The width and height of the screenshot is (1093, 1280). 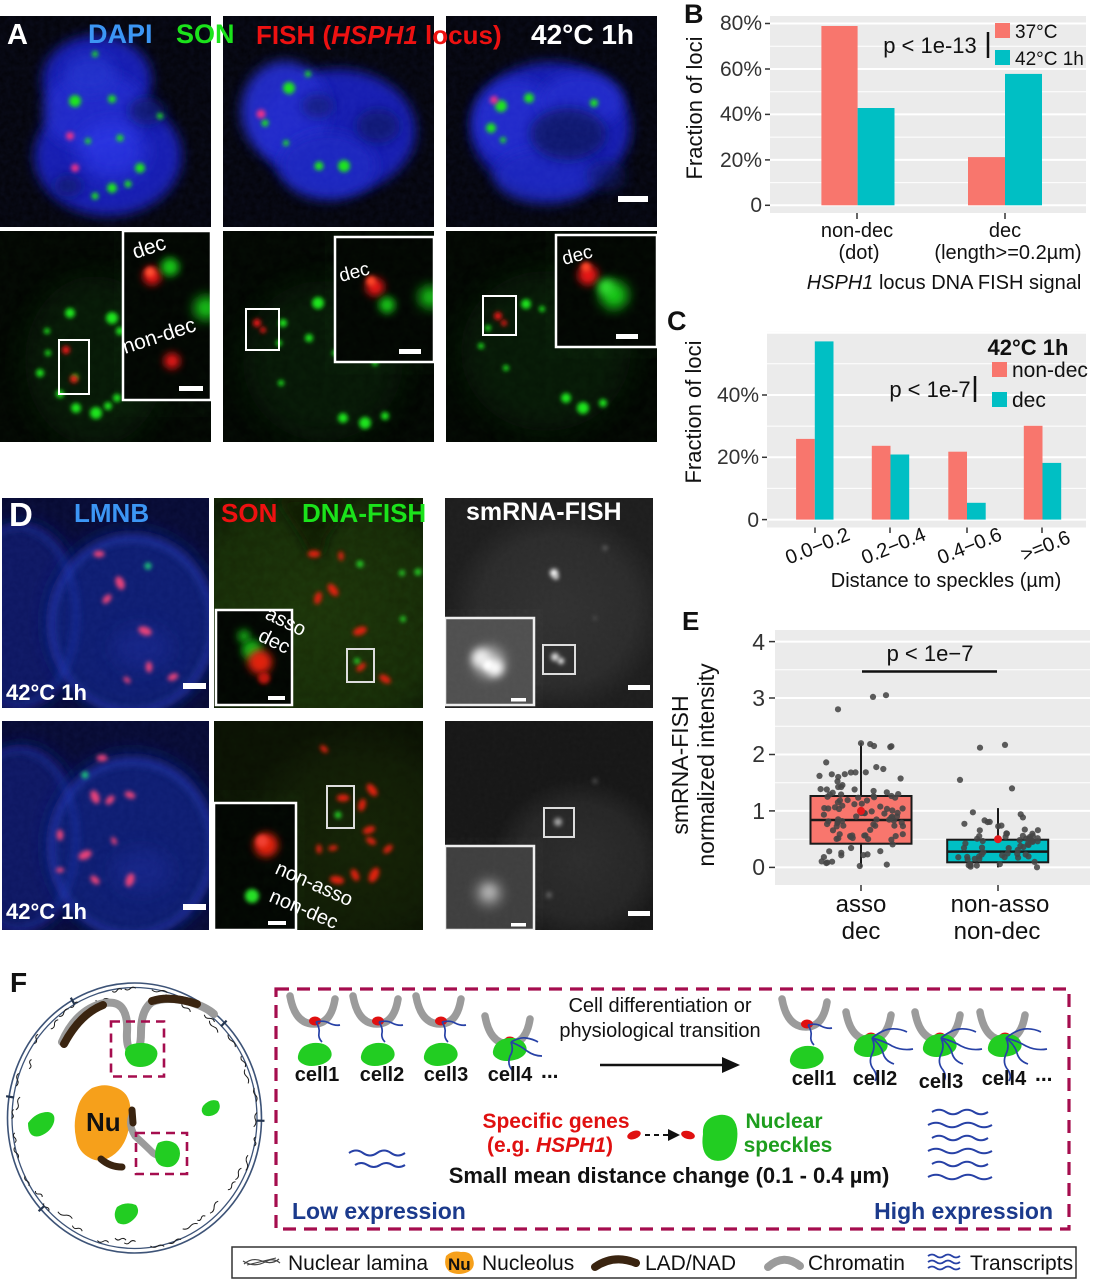 What do you see at coordinates (1046, 547) in the screenshot?
I see `svg-text: >=0.6` at bounding box center [1046, 547].